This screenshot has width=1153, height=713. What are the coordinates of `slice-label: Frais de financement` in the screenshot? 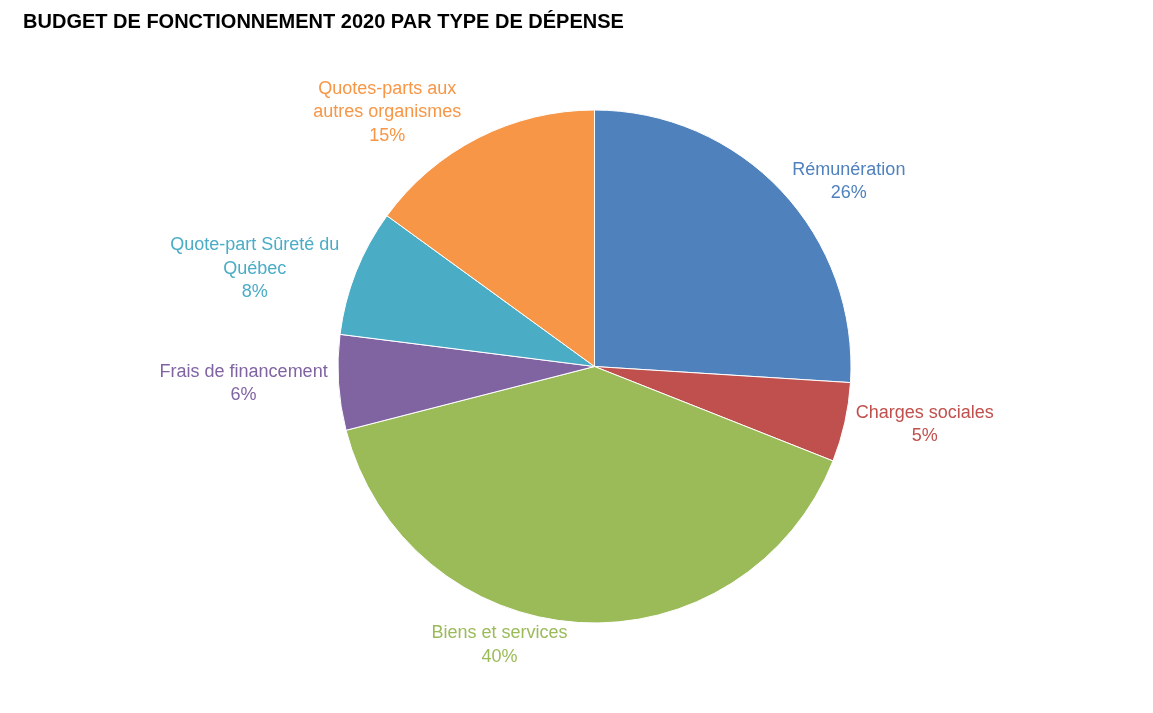 It's located at (243, 370).